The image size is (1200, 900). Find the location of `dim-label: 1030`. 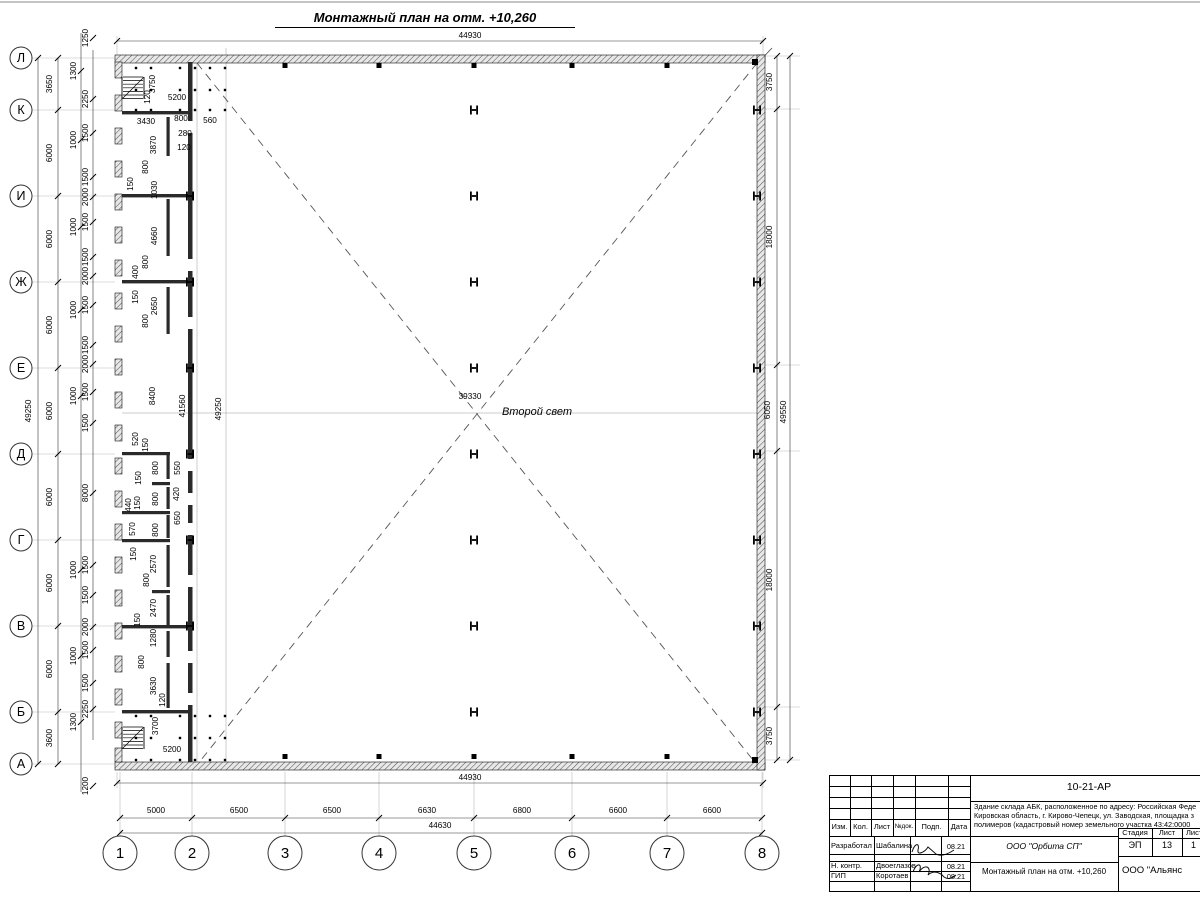

dim-label: 1030 is located at coordinates (154, 189).